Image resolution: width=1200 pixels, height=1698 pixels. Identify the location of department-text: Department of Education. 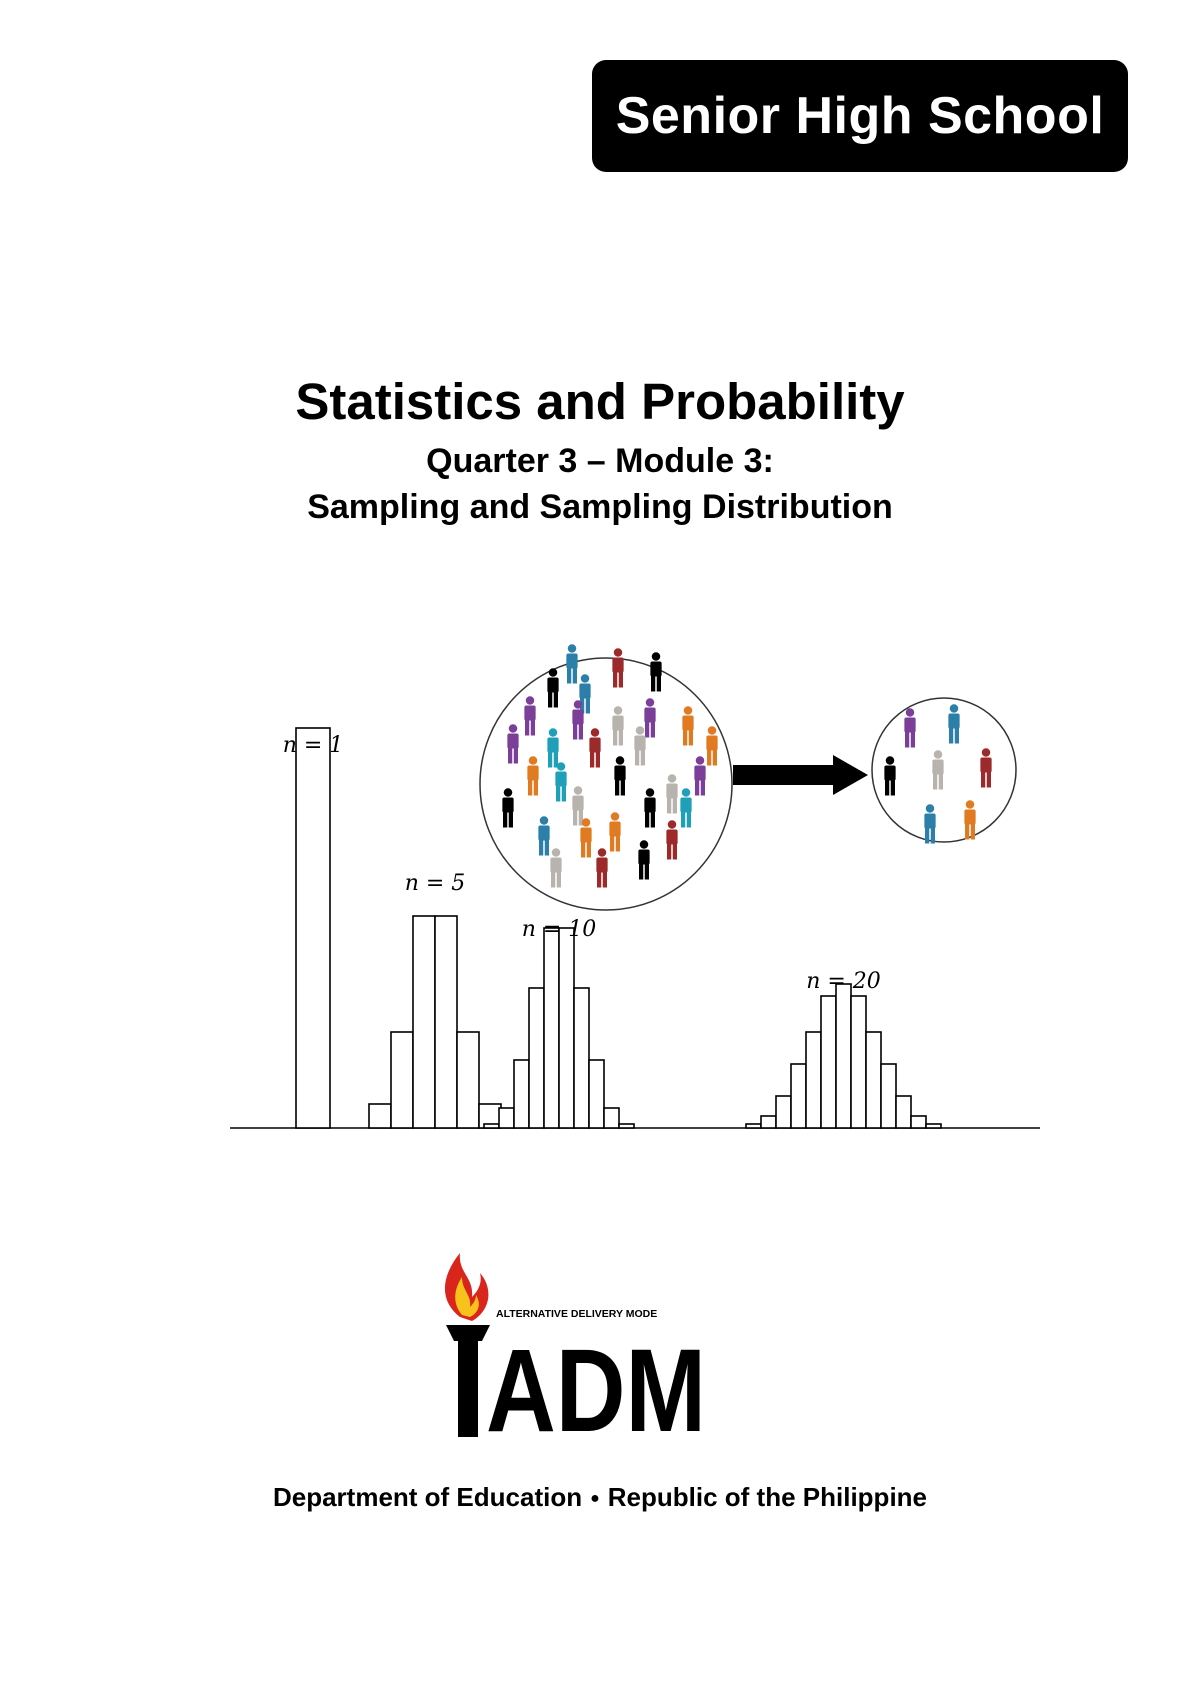
(427, 1497).